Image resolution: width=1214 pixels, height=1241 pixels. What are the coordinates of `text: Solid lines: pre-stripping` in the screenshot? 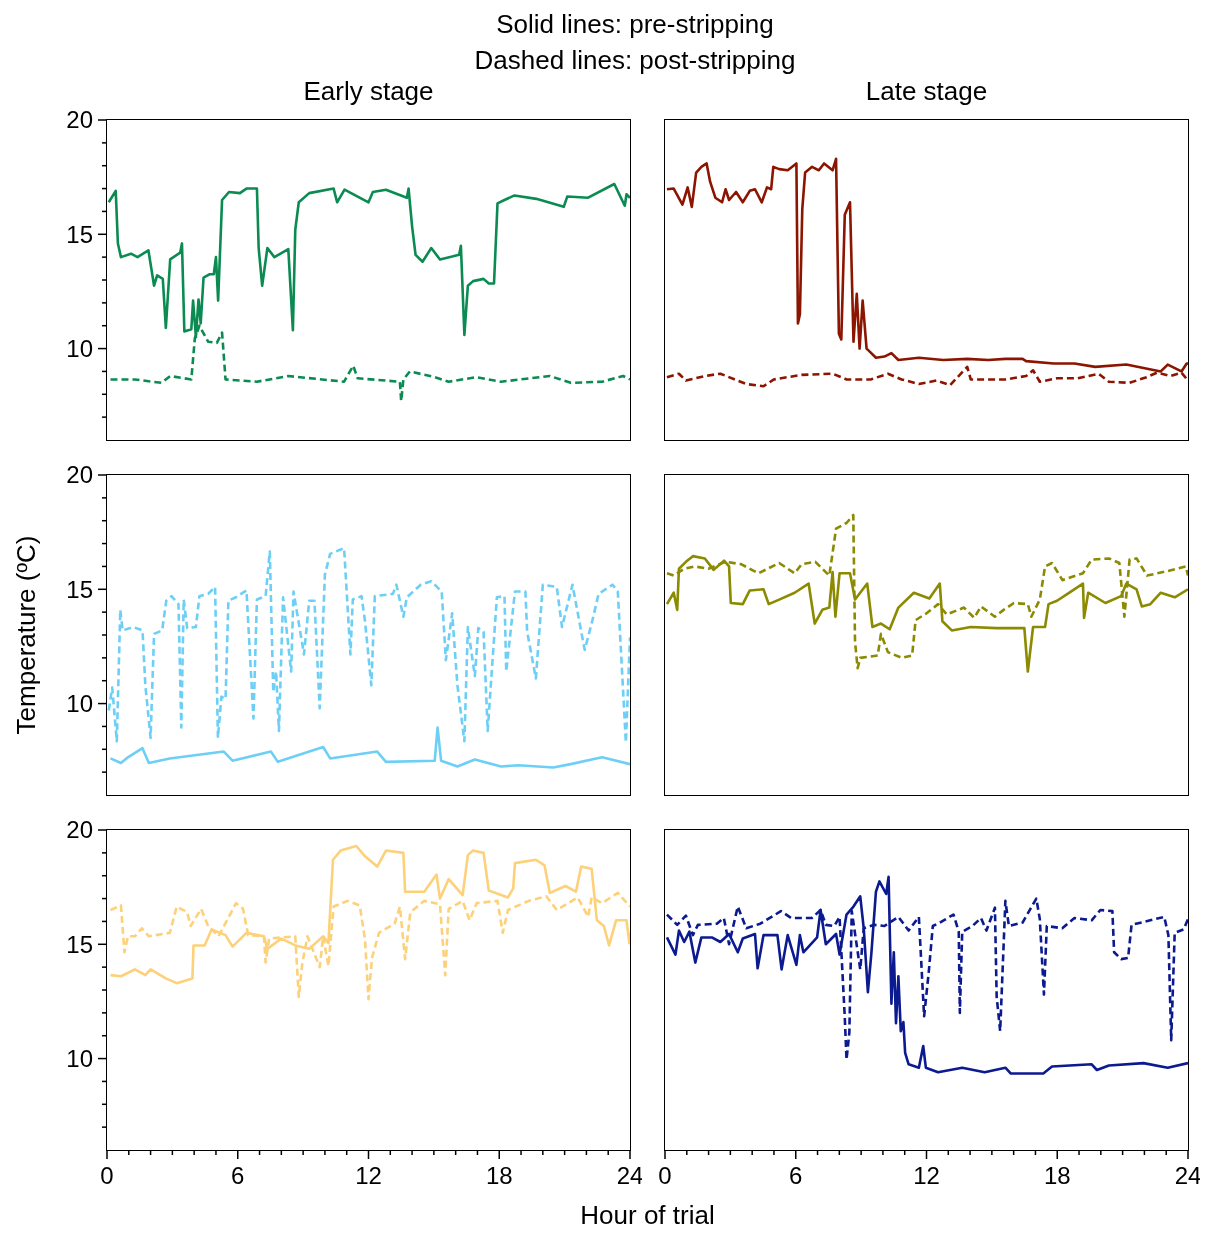 It's located at (635, 24).